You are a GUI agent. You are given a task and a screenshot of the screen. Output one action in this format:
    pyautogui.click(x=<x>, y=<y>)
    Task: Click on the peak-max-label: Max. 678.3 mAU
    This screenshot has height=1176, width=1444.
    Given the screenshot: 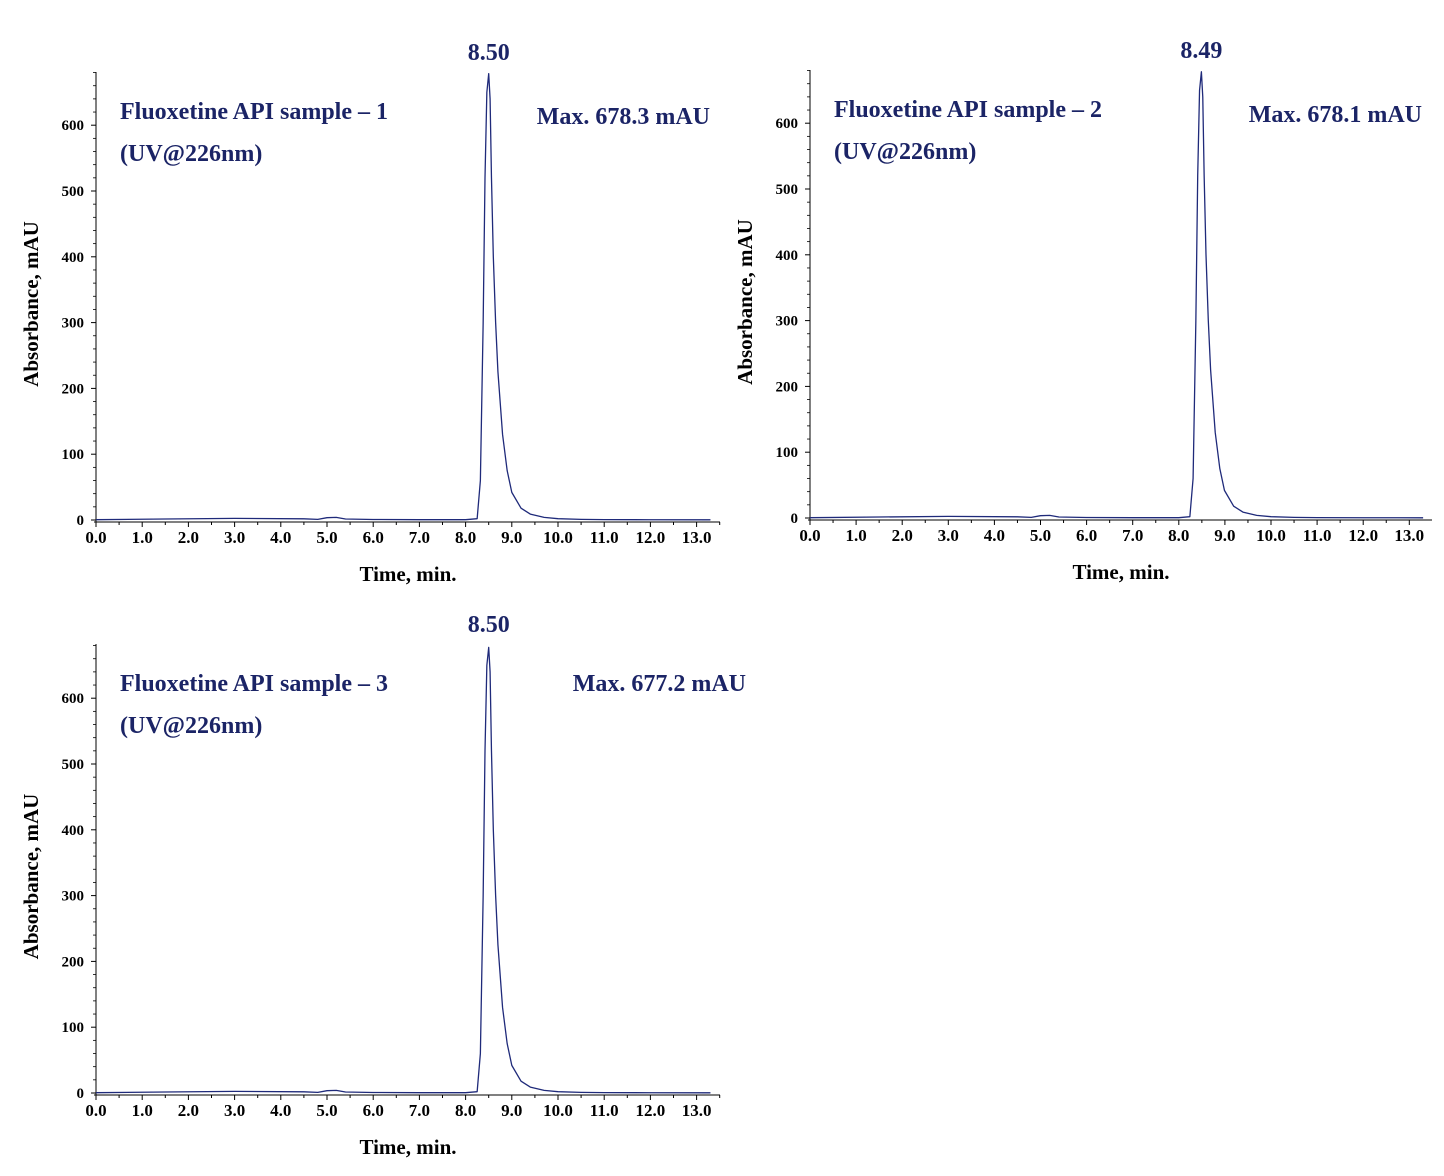 What is the action you would take?
    pyautogui.click(x=623, y=117)
    